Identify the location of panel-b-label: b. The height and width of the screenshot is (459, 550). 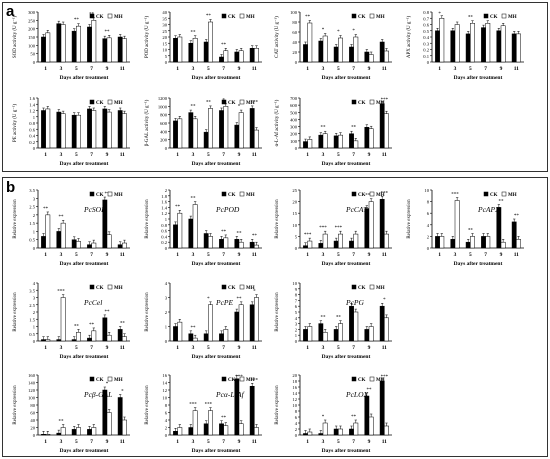
(11, 187).